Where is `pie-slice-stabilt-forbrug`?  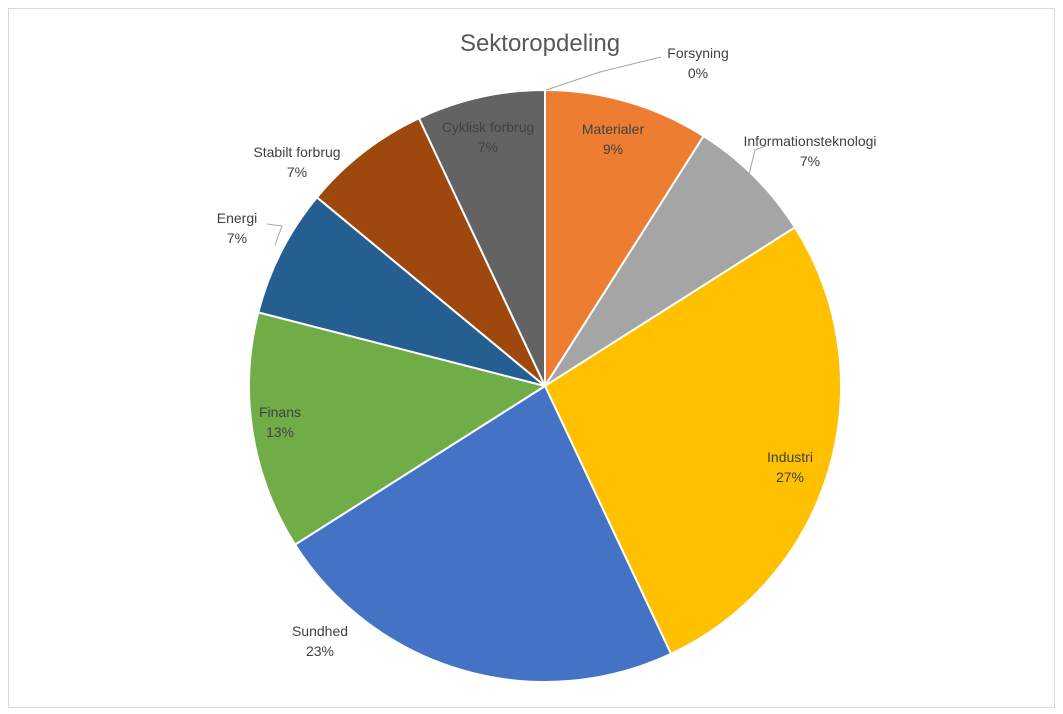 pie-slice-stabilt-forbrug is located at coordinates (430, 251).